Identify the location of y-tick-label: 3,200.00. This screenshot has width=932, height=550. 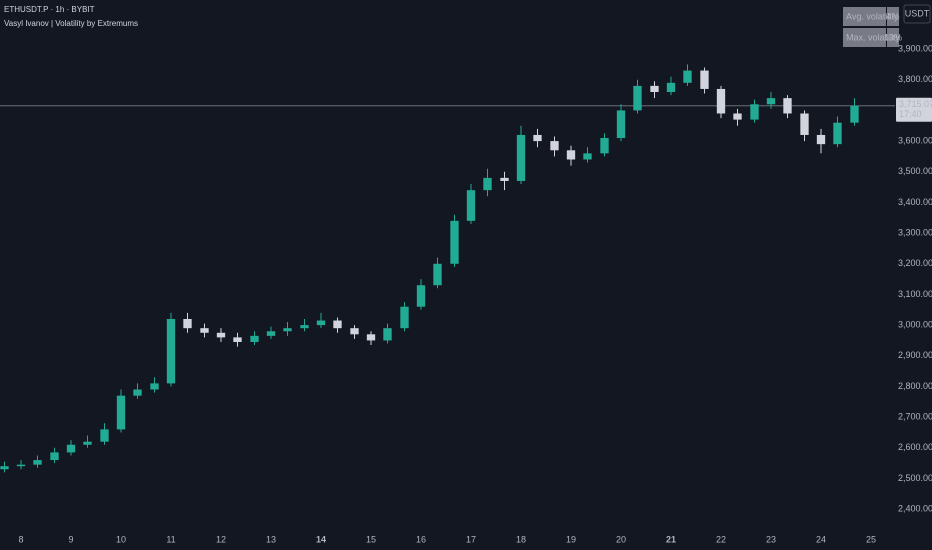
(915, 263).